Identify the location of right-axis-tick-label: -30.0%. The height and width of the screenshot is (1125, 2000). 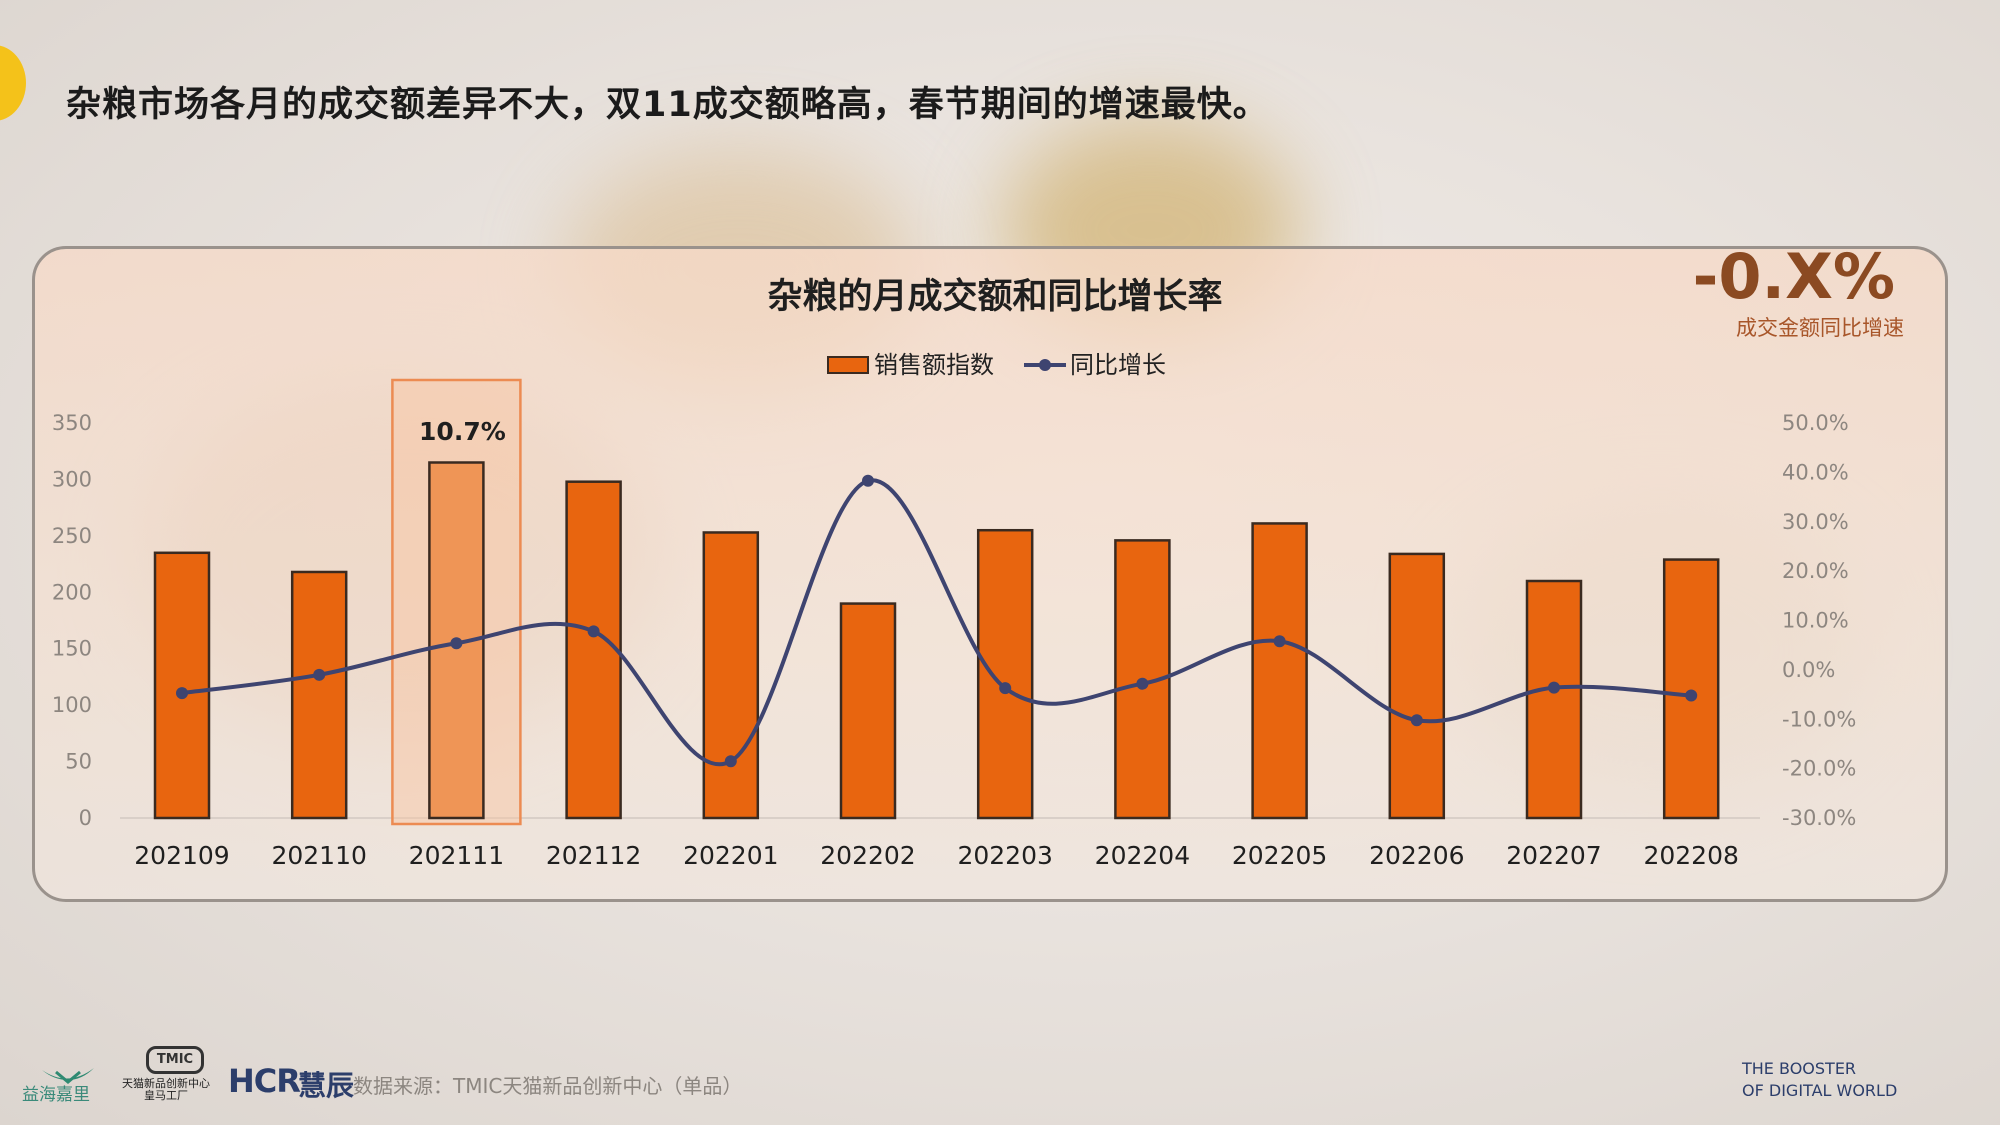
(1819, 818).